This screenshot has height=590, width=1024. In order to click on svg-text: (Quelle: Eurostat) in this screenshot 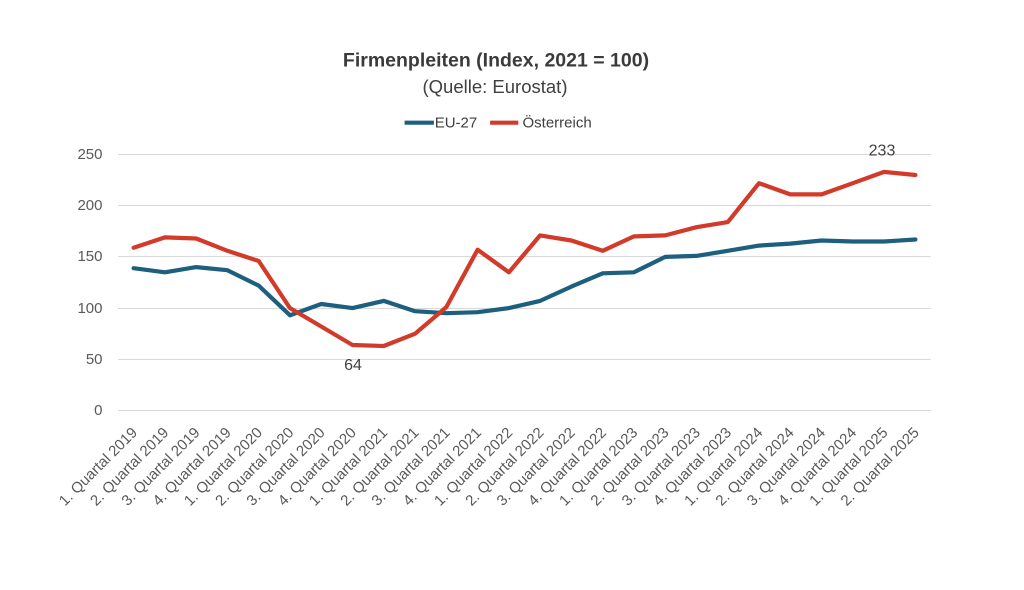, I will do `click(495, 86)`.